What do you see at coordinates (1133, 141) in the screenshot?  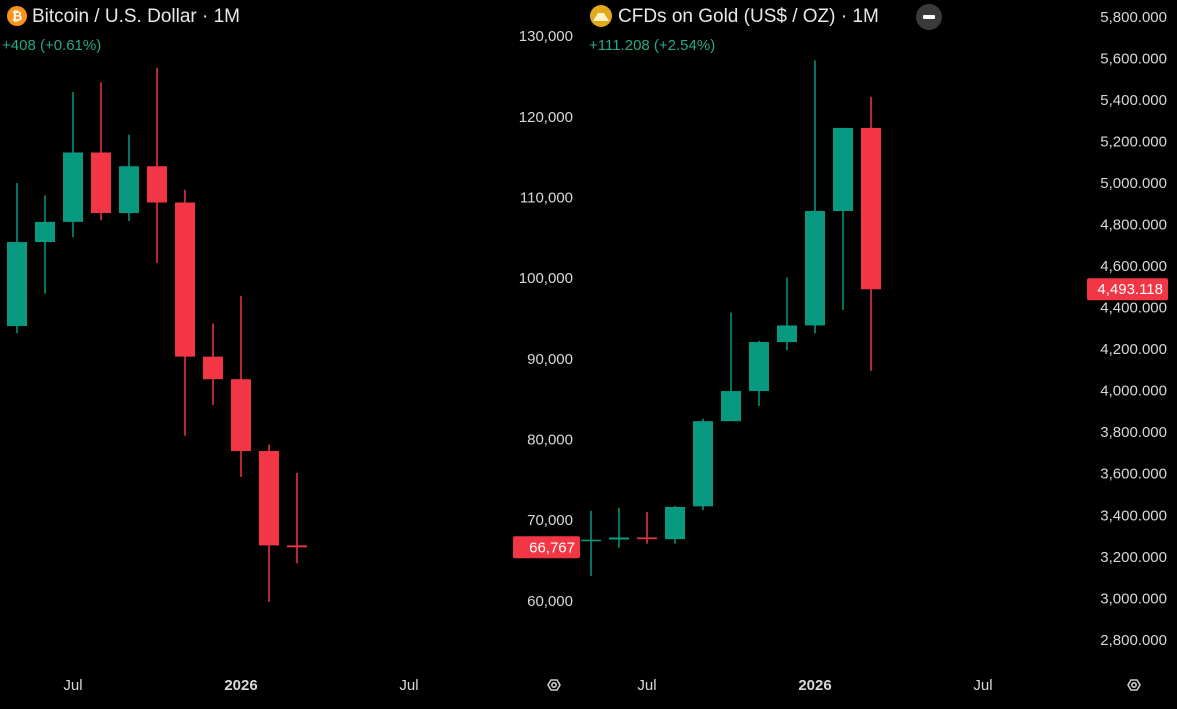 I see `y-tick-label: 5,200.000` at bounding box center [1133, 141].